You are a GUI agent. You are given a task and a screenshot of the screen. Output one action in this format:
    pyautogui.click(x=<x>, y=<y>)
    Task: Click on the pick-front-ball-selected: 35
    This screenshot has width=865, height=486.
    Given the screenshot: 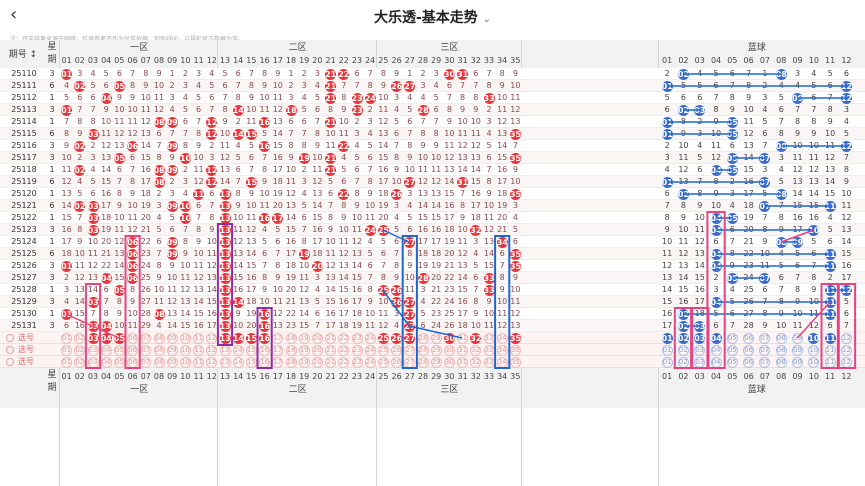 What is the action you would take?
    pyautogui.click(x=515, y=338)
    